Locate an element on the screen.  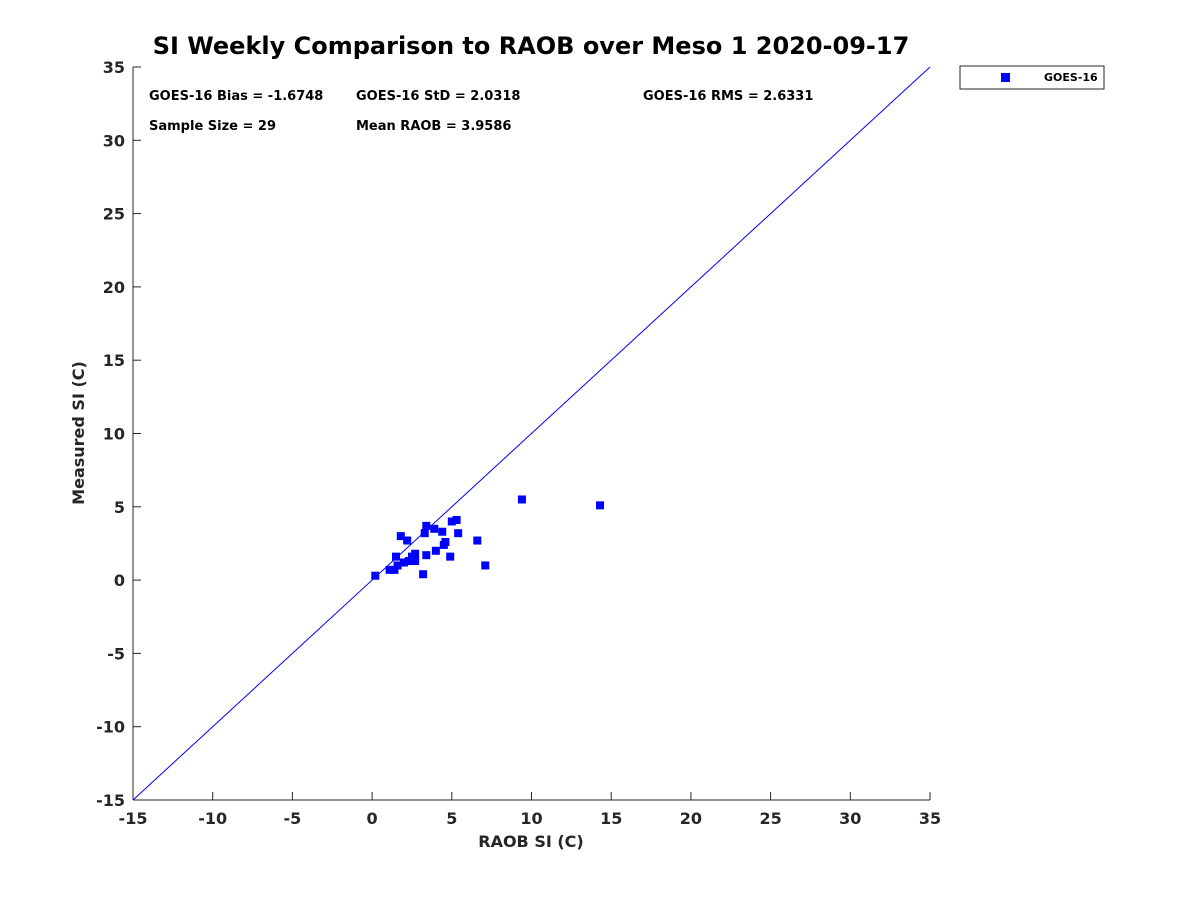
x-tick-label: 5 is located at coordinates (451, 818).